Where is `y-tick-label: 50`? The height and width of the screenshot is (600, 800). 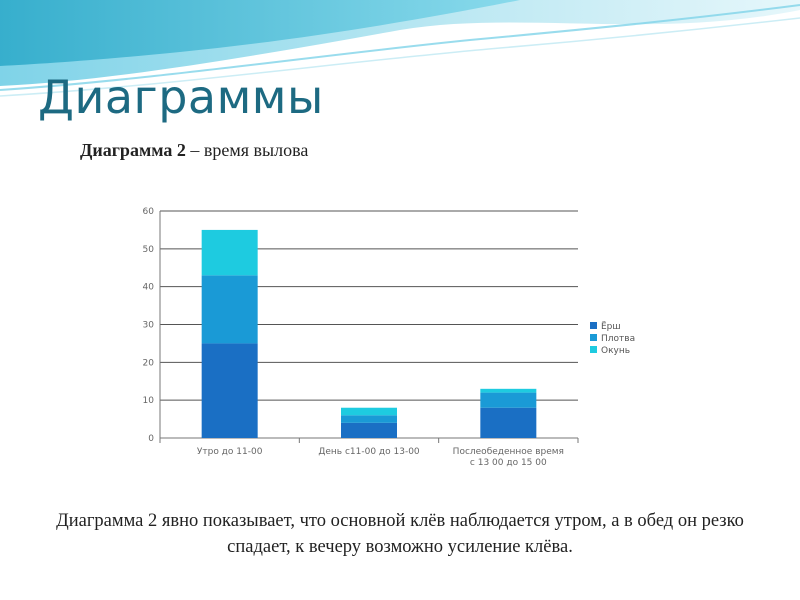
y-tick-label: 50 is located at coordinates (149, 250).